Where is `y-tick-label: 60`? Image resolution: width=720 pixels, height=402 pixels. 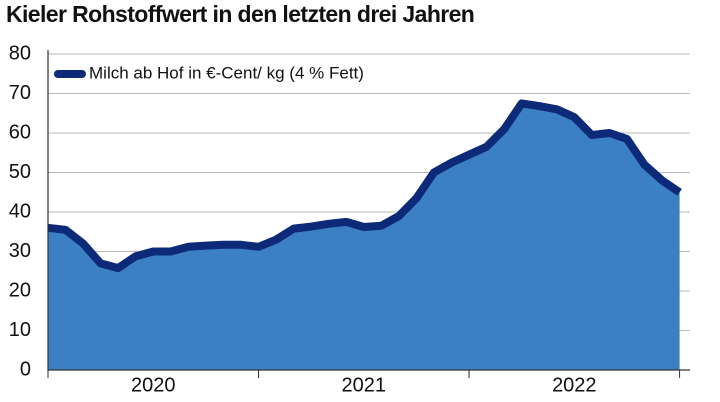
y-tick-label: 60 is located at coordinates (20, 132).